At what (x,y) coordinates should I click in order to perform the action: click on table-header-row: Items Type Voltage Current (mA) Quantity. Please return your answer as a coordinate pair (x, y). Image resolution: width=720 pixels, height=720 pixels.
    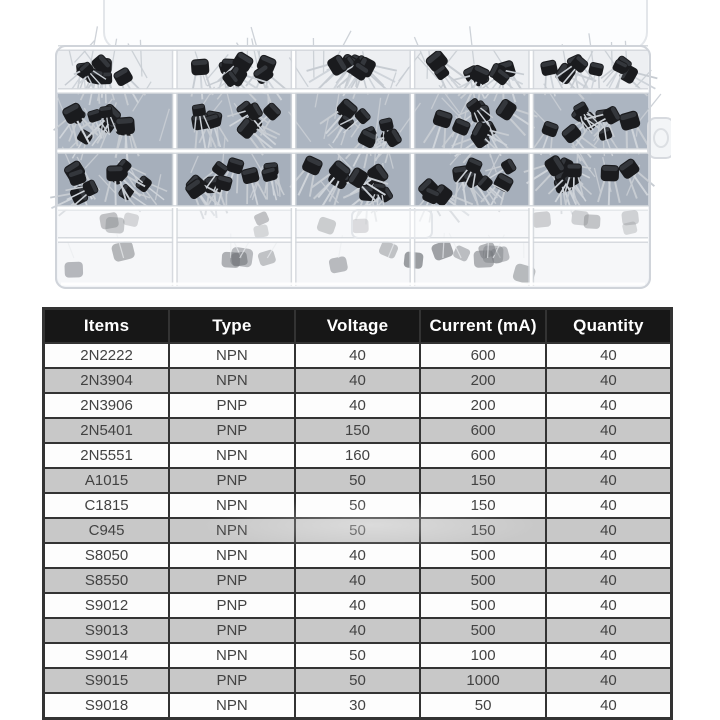
    Looking at the image, I should click on (357, 325).